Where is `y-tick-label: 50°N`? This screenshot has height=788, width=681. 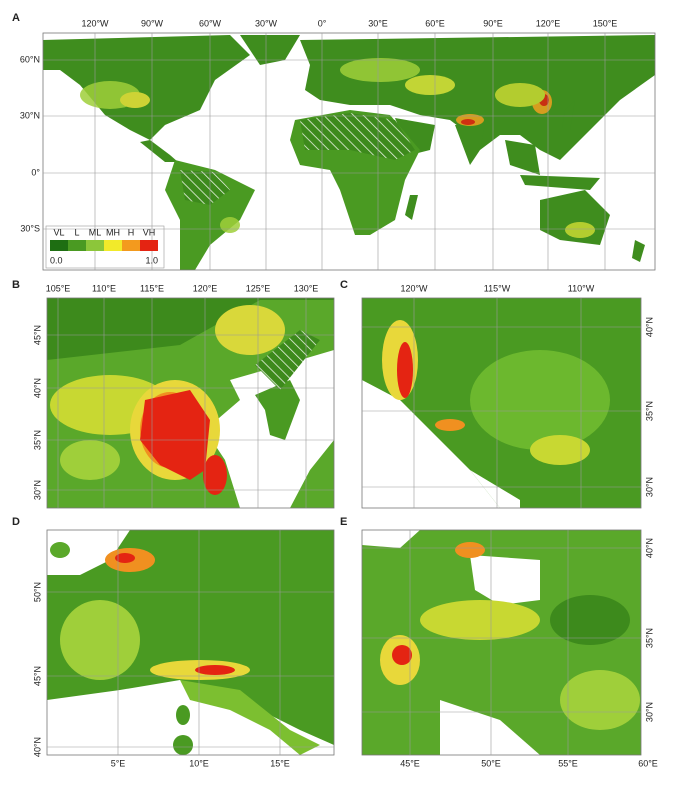
y-tick-label: 50°N is located at coordinates (37, 592).